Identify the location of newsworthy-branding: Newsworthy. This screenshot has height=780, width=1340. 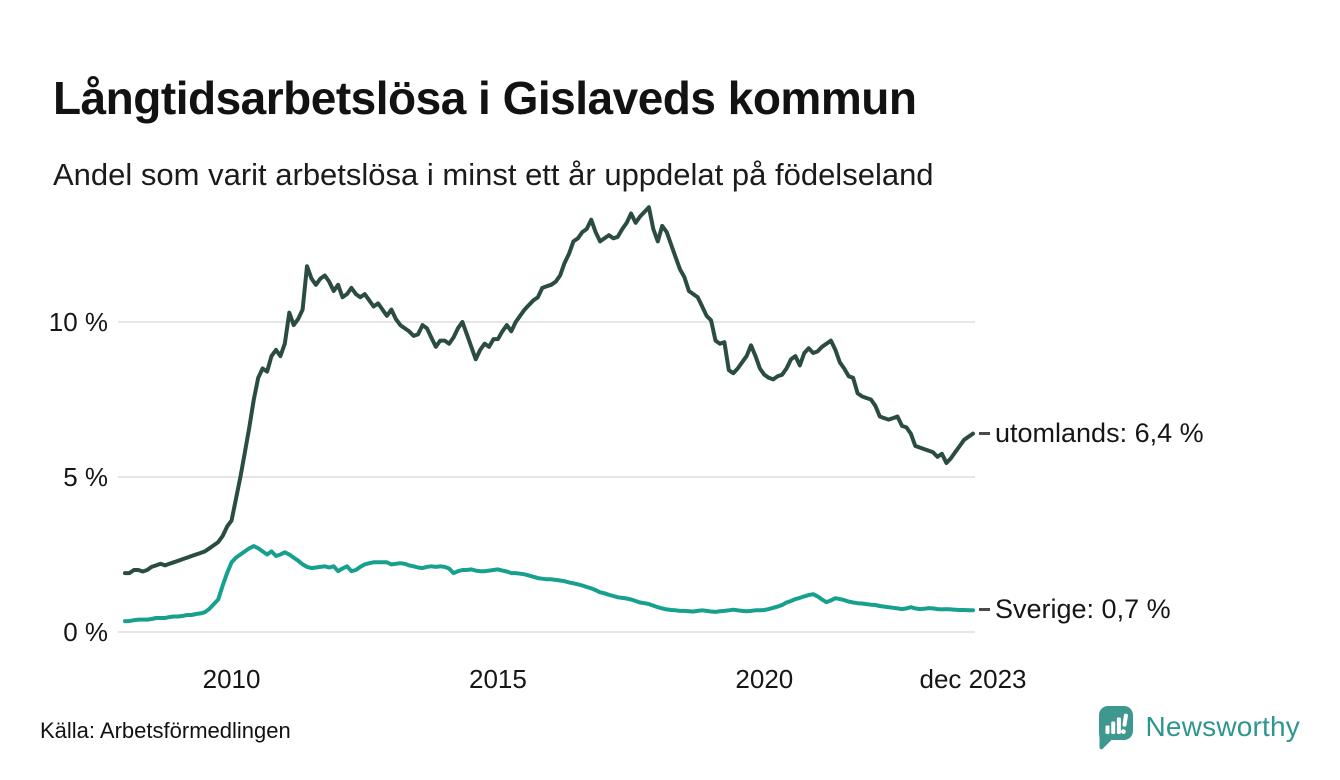
(1198, 727).